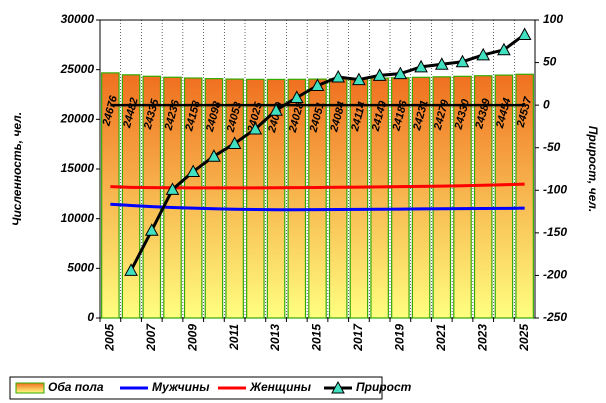  I want to click on x-tick-label: 2023, so click(482, 338).